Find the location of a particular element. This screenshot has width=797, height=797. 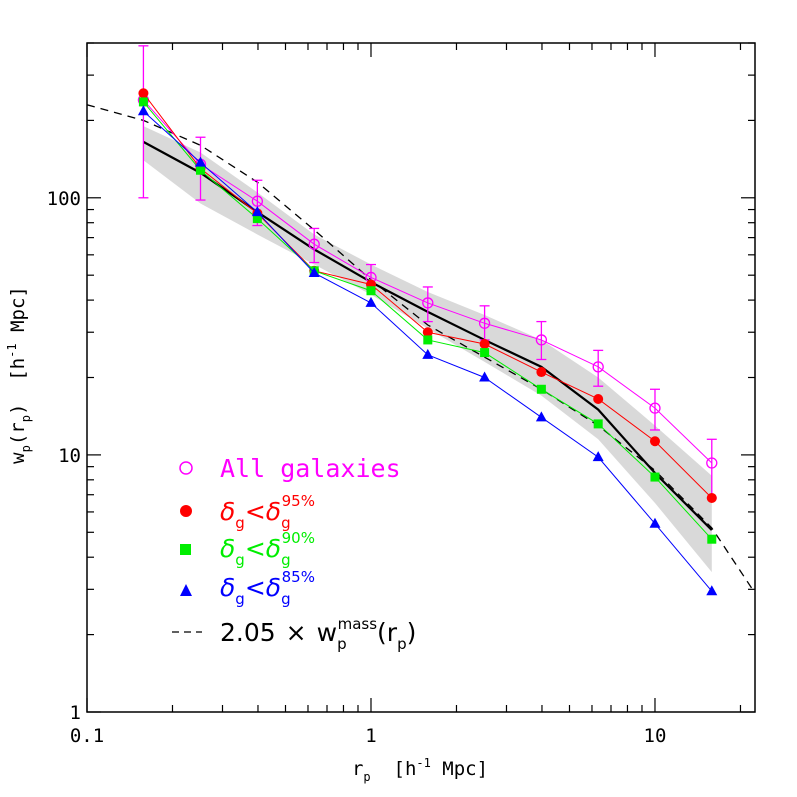

y-tick-label: 100 is located at coordinates (64, 199).